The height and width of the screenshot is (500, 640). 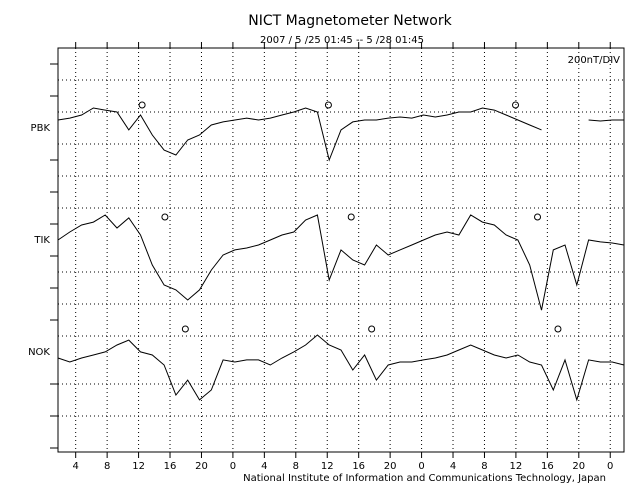 What do you see at coordinates (594, 60) in the screenshot?
I see `scale-label: 200nT/DIV` at bounding box center [594, 60].